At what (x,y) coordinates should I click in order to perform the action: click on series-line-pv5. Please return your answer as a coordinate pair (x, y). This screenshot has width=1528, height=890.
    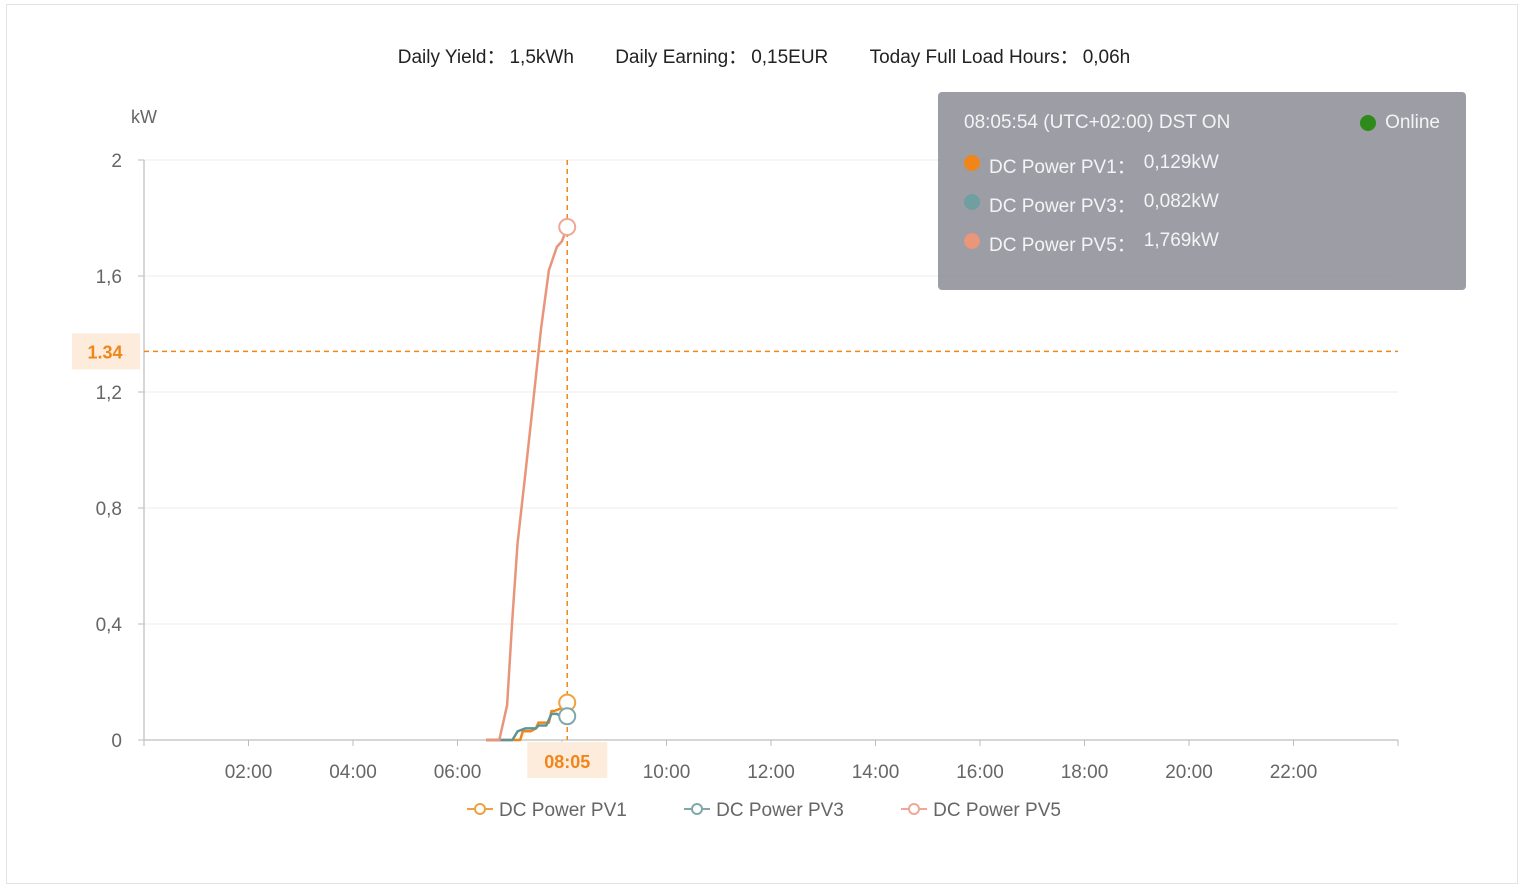
    Looking at the image, I should click on (527, 484).